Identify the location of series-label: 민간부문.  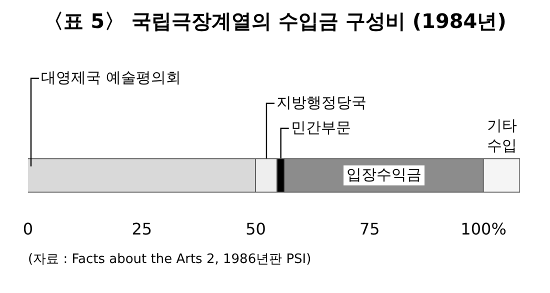
(320, 127).